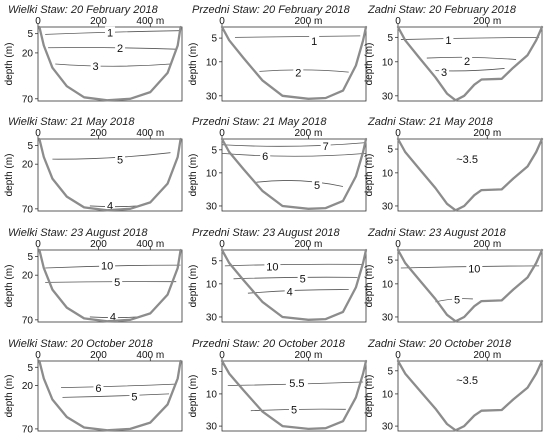 This screenshot has width=550, height=438. What do you see at coordinates (28, 320) in the screenshot?
I see `y-tick-label: 70` at bounding box center [28, 320].